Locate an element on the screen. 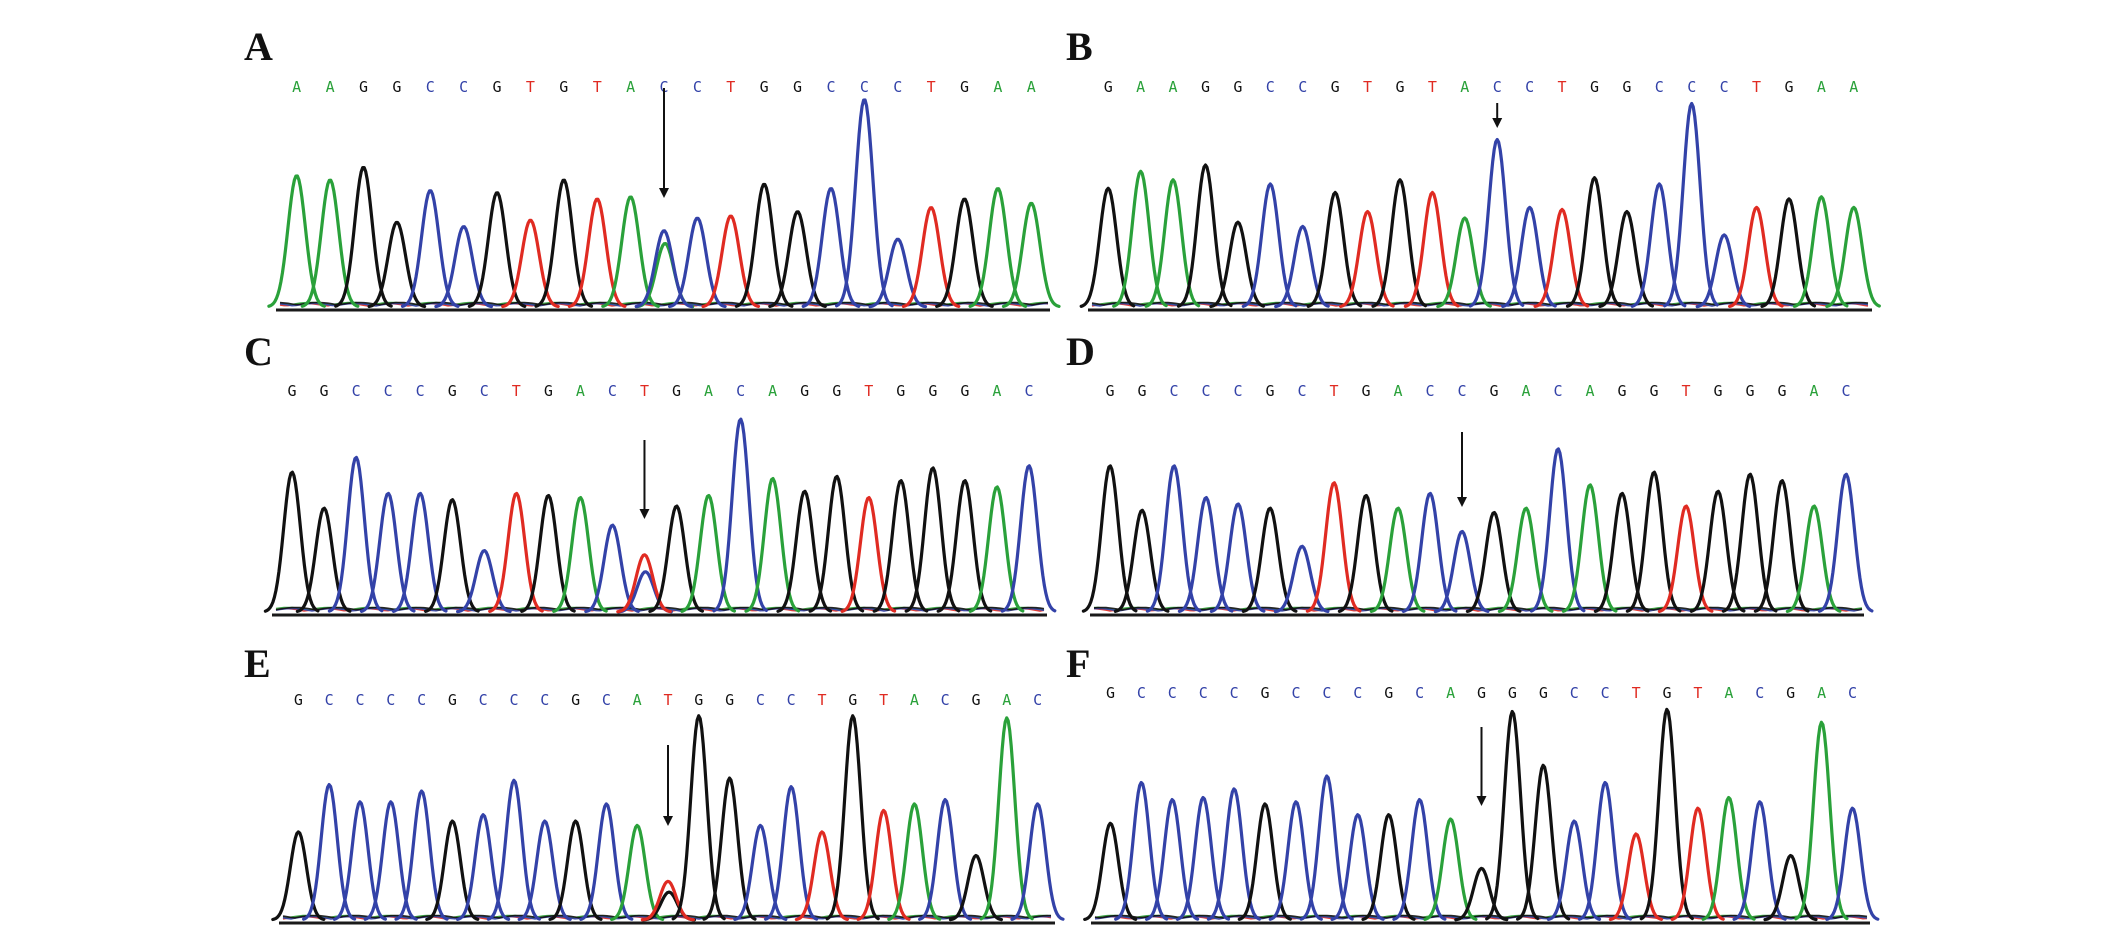 The image size is (2126, 927). panel-f: FG C C C C G C C C G C A G G G C C T G T A C G A C is located at coordinates (1473, 783).